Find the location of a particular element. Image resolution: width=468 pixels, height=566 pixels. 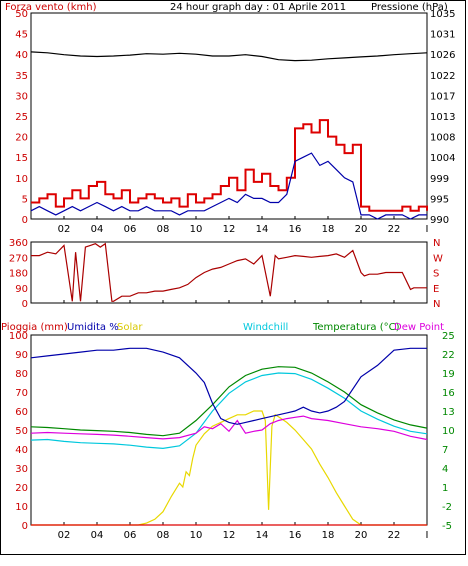

rain-y-tick-label: 10 is located at coordinates (21, 507).